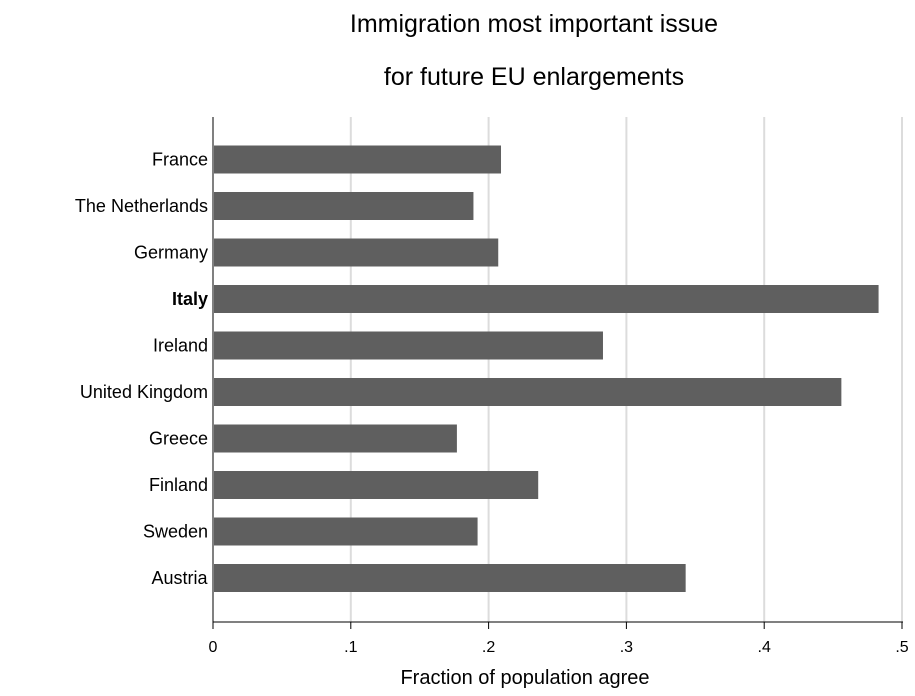  I want to click on bar-united-kingdom, so click(528, 392).